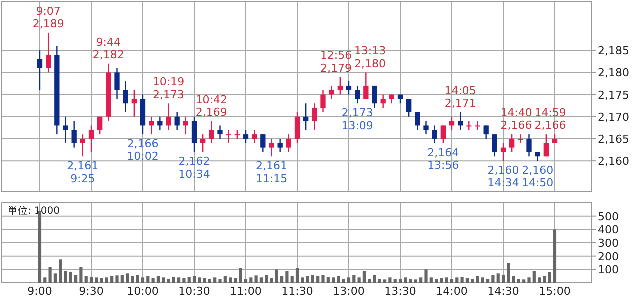 Image resolution: width=634 pixels, height=296 pixels. What do you see at coordinates (358, 119) in the screenshot?
I see `annotation: 2,173 13:09` at bounding box center [358, 119].